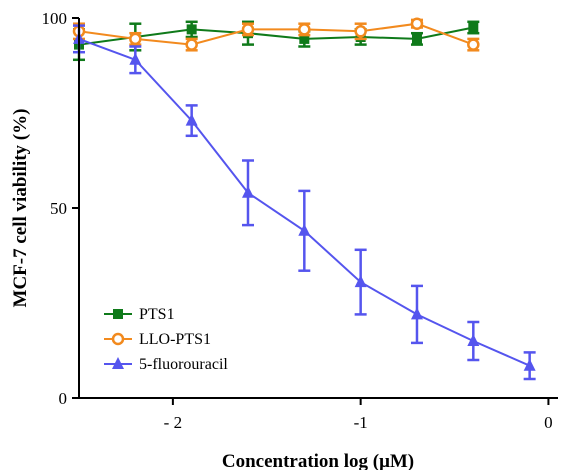  Describe the element at coordinates (173, 422) in the screenshot. I see `x-tick-label: - 2` at that location.